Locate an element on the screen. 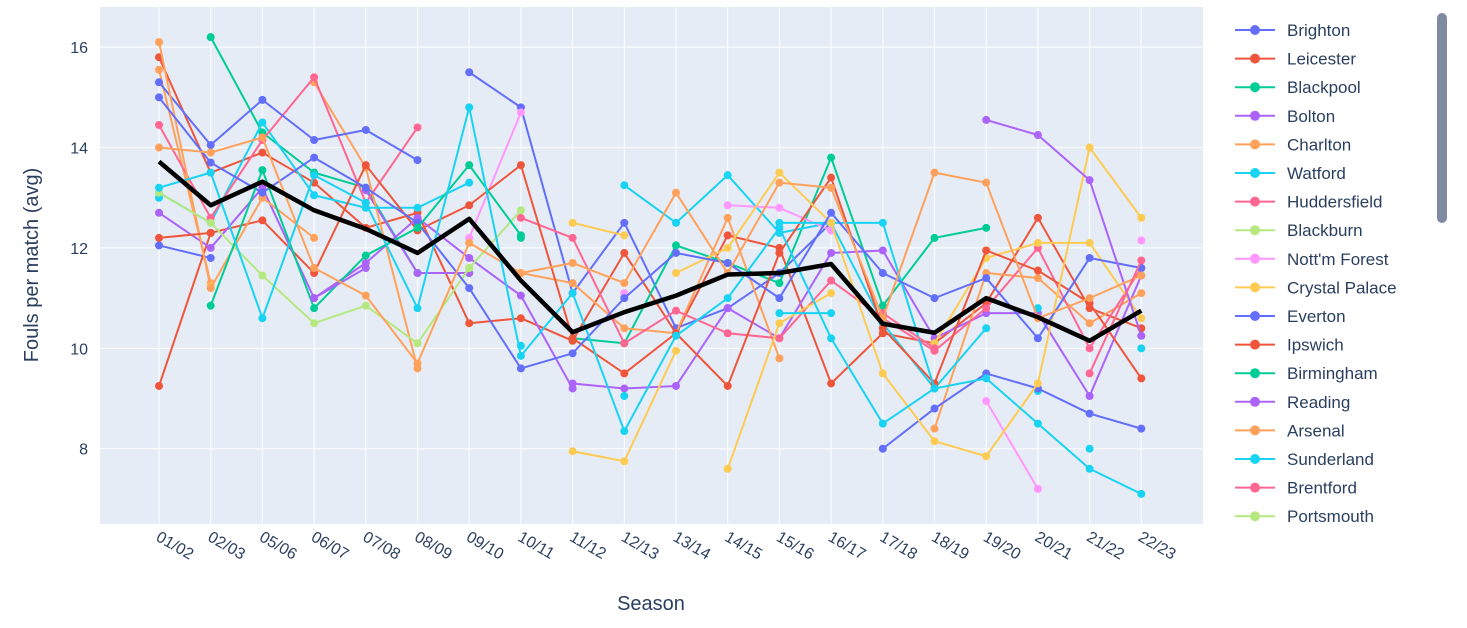  legend-scrollbar is located at coordinates (1442, 118).